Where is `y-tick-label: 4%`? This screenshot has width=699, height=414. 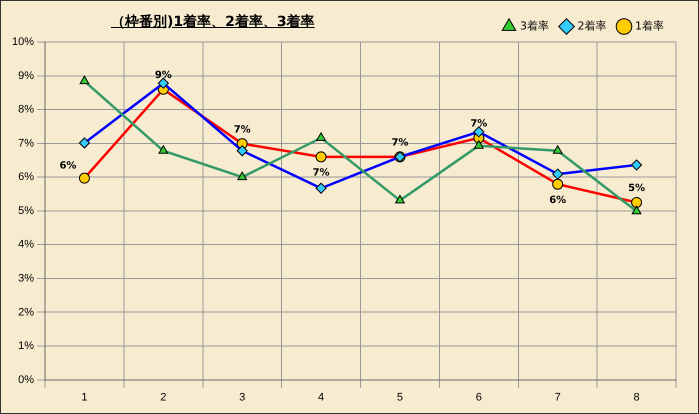
y-tick-label: 4% is located at coordinates (26, 244).